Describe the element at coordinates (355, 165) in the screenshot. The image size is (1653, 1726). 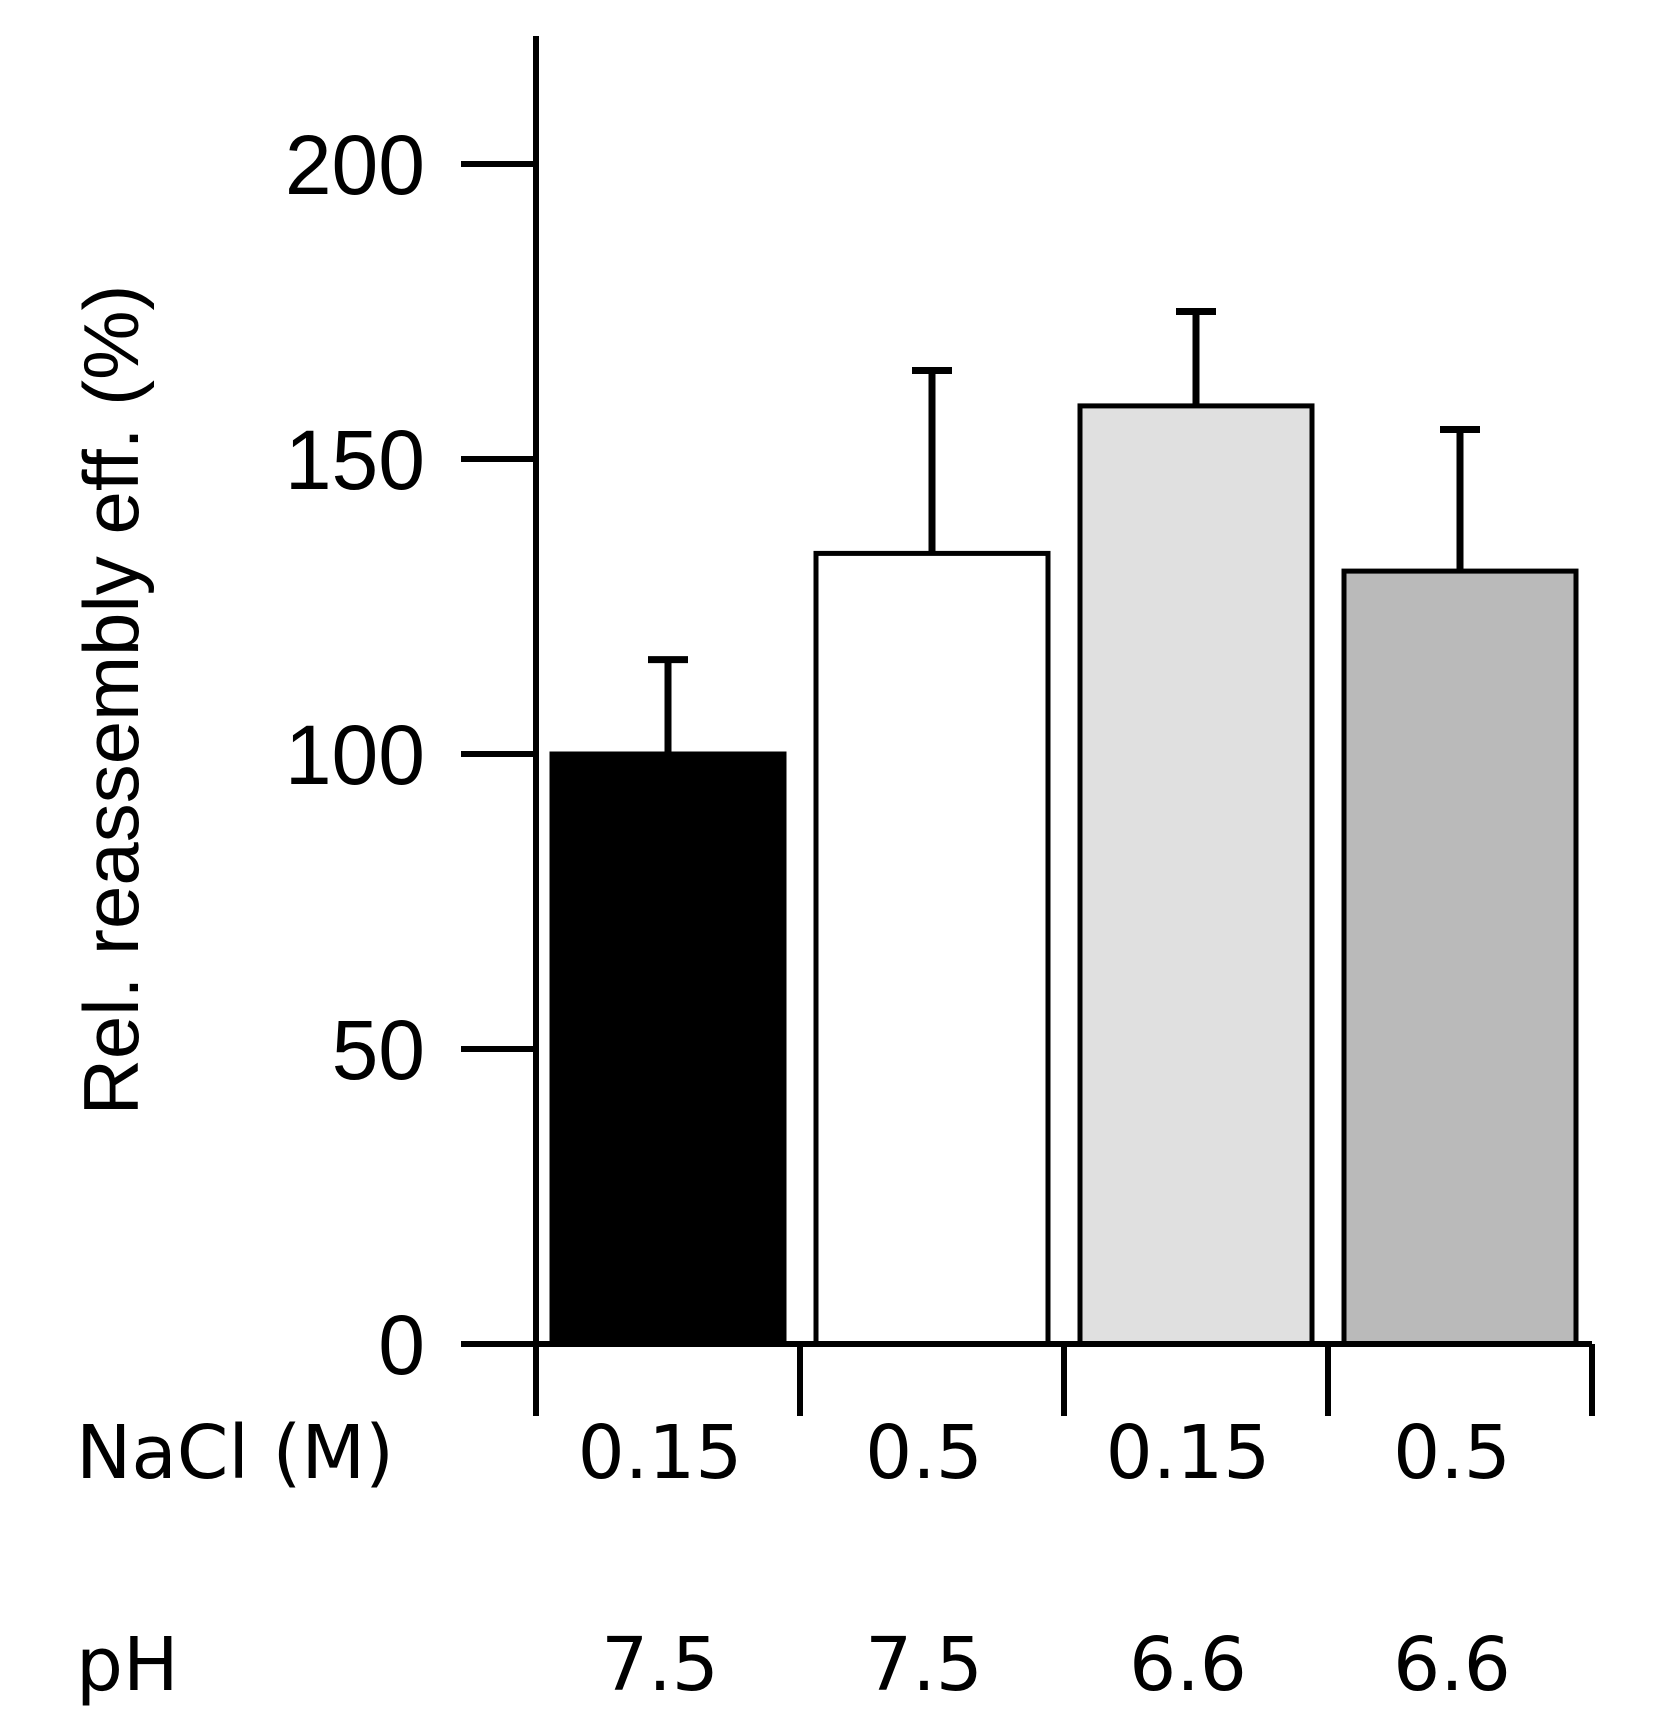
I see `y-tick-label-200: 200` at that location.